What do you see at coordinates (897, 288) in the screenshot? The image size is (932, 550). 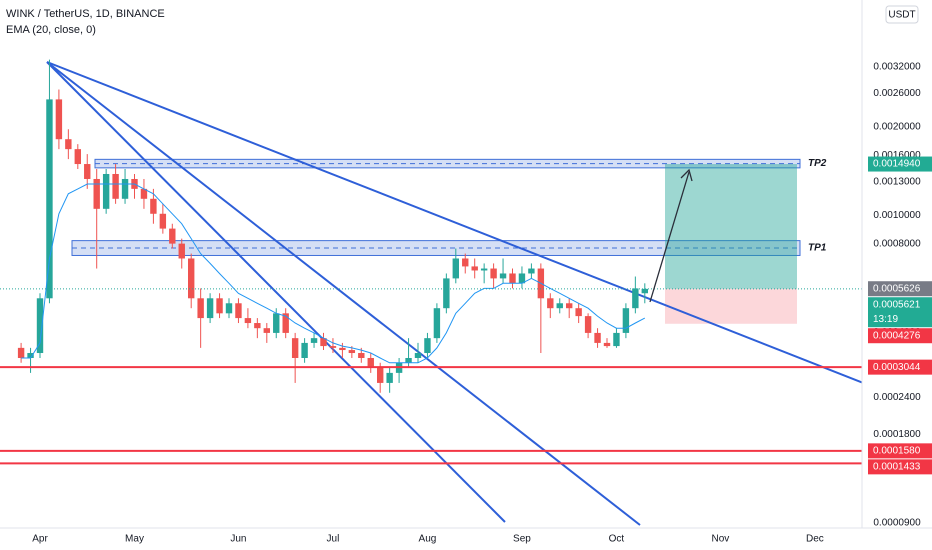 I see `price-badge-label: 0.0005626` at bounding box center [897, 288].